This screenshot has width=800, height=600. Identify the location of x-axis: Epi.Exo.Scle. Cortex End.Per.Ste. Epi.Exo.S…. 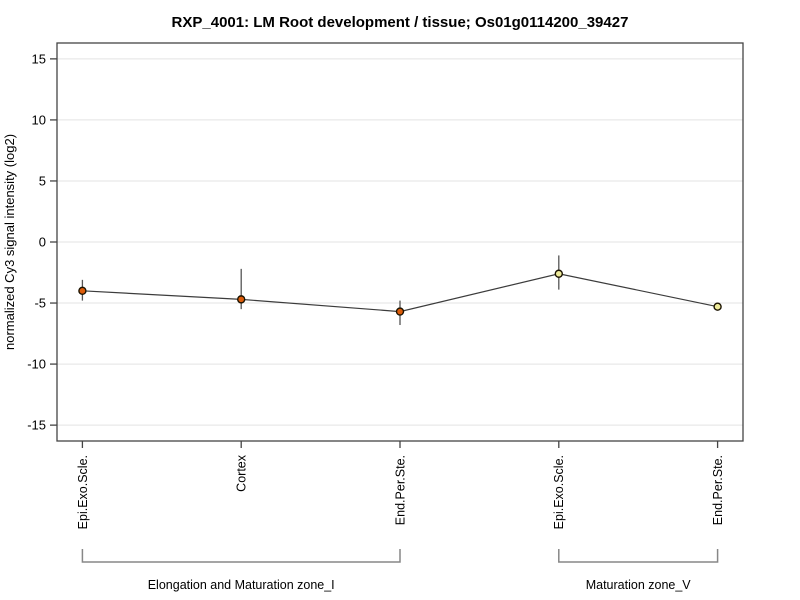
(400, 485).